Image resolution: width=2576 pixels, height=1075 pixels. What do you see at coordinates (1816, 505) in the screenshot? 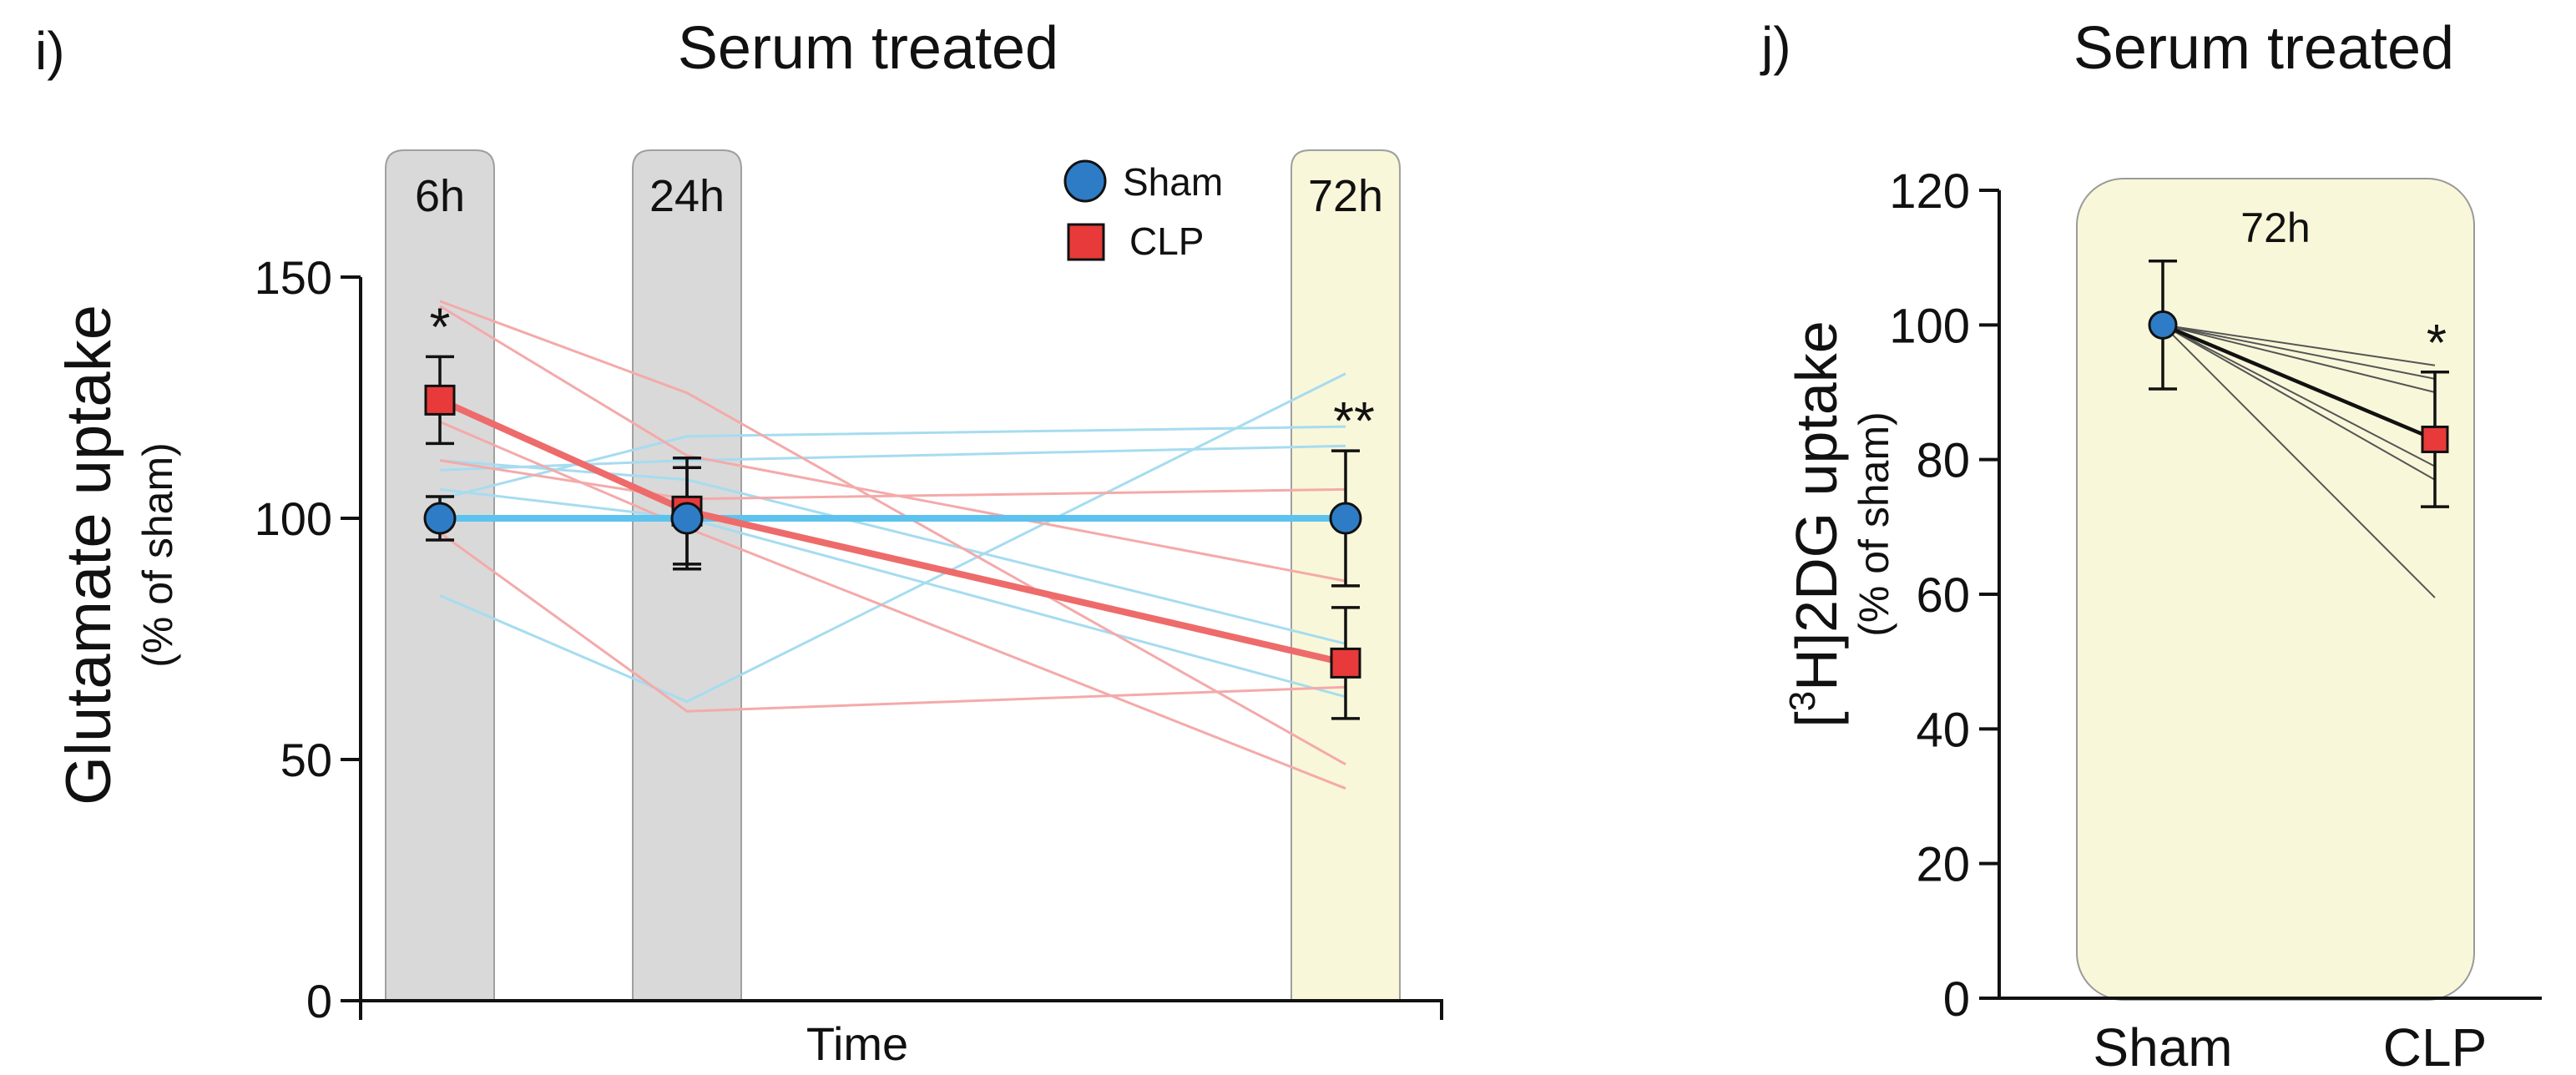
I see `y-axis-title-j-rest: H]2DG uptake` at bounding box center [1816, 505].